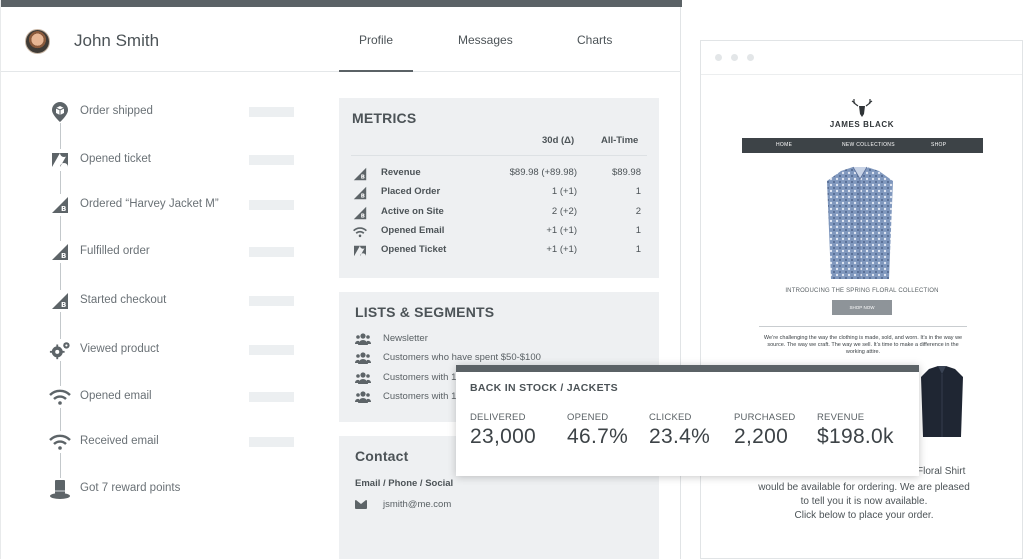  Describe the element at coordinates (588, 417) in the screenshot. I see `stat-label: OPENED` at that location.